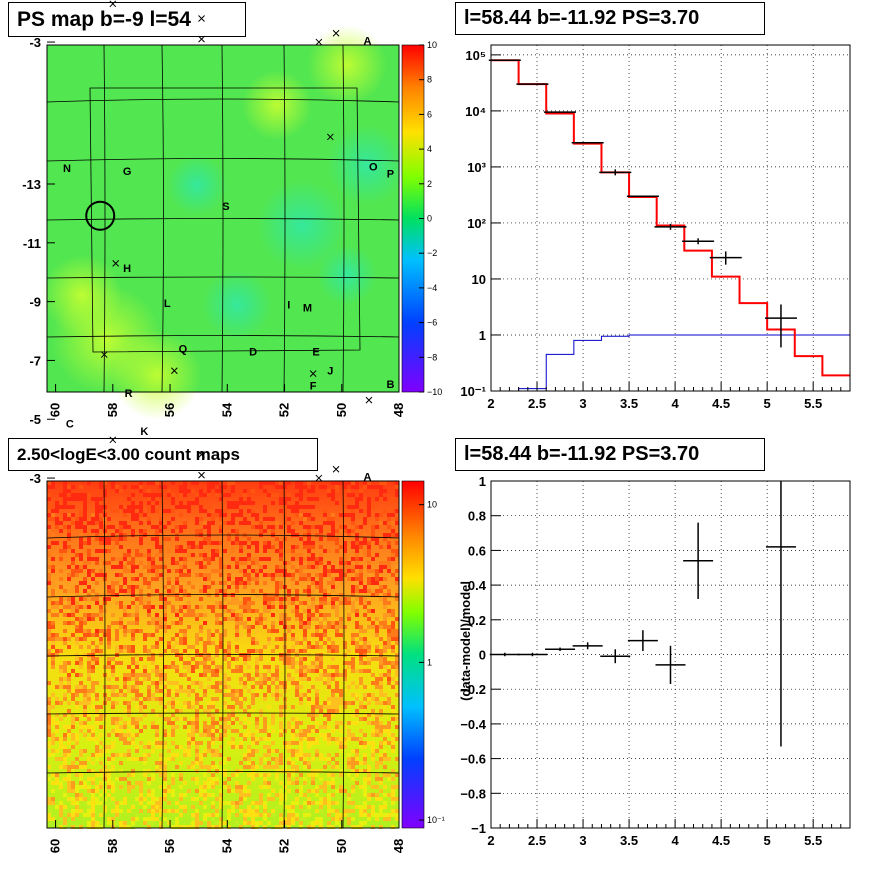  What do you see at coordinates (183, 350) in the screenshot?
I see `source-label-Q: Q` at bounding box center [183, 350].